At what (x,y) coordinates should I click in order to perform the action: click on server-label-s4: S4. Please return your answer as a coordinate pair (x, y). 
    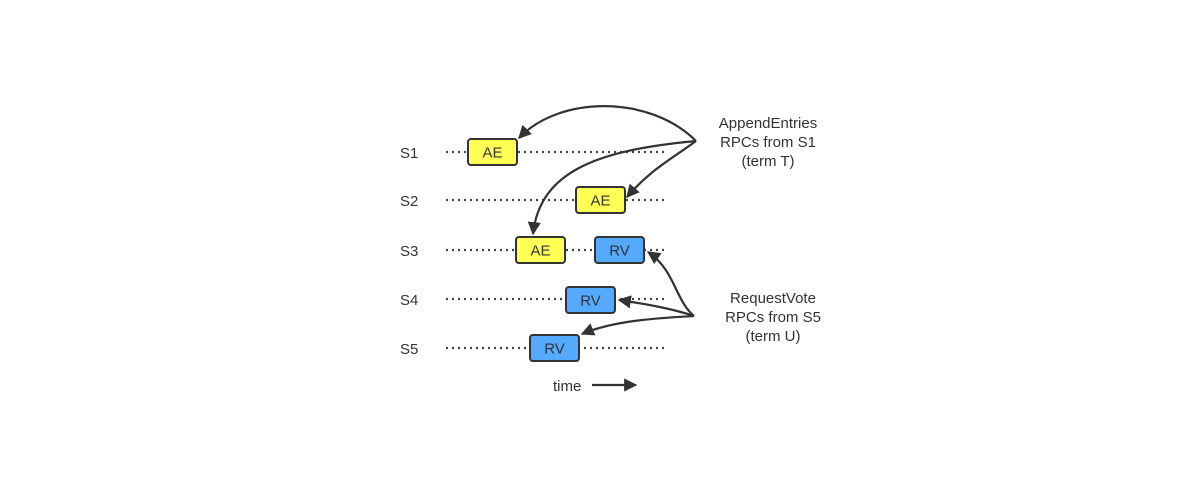
    Looking at the image, I should click on (409, 300).